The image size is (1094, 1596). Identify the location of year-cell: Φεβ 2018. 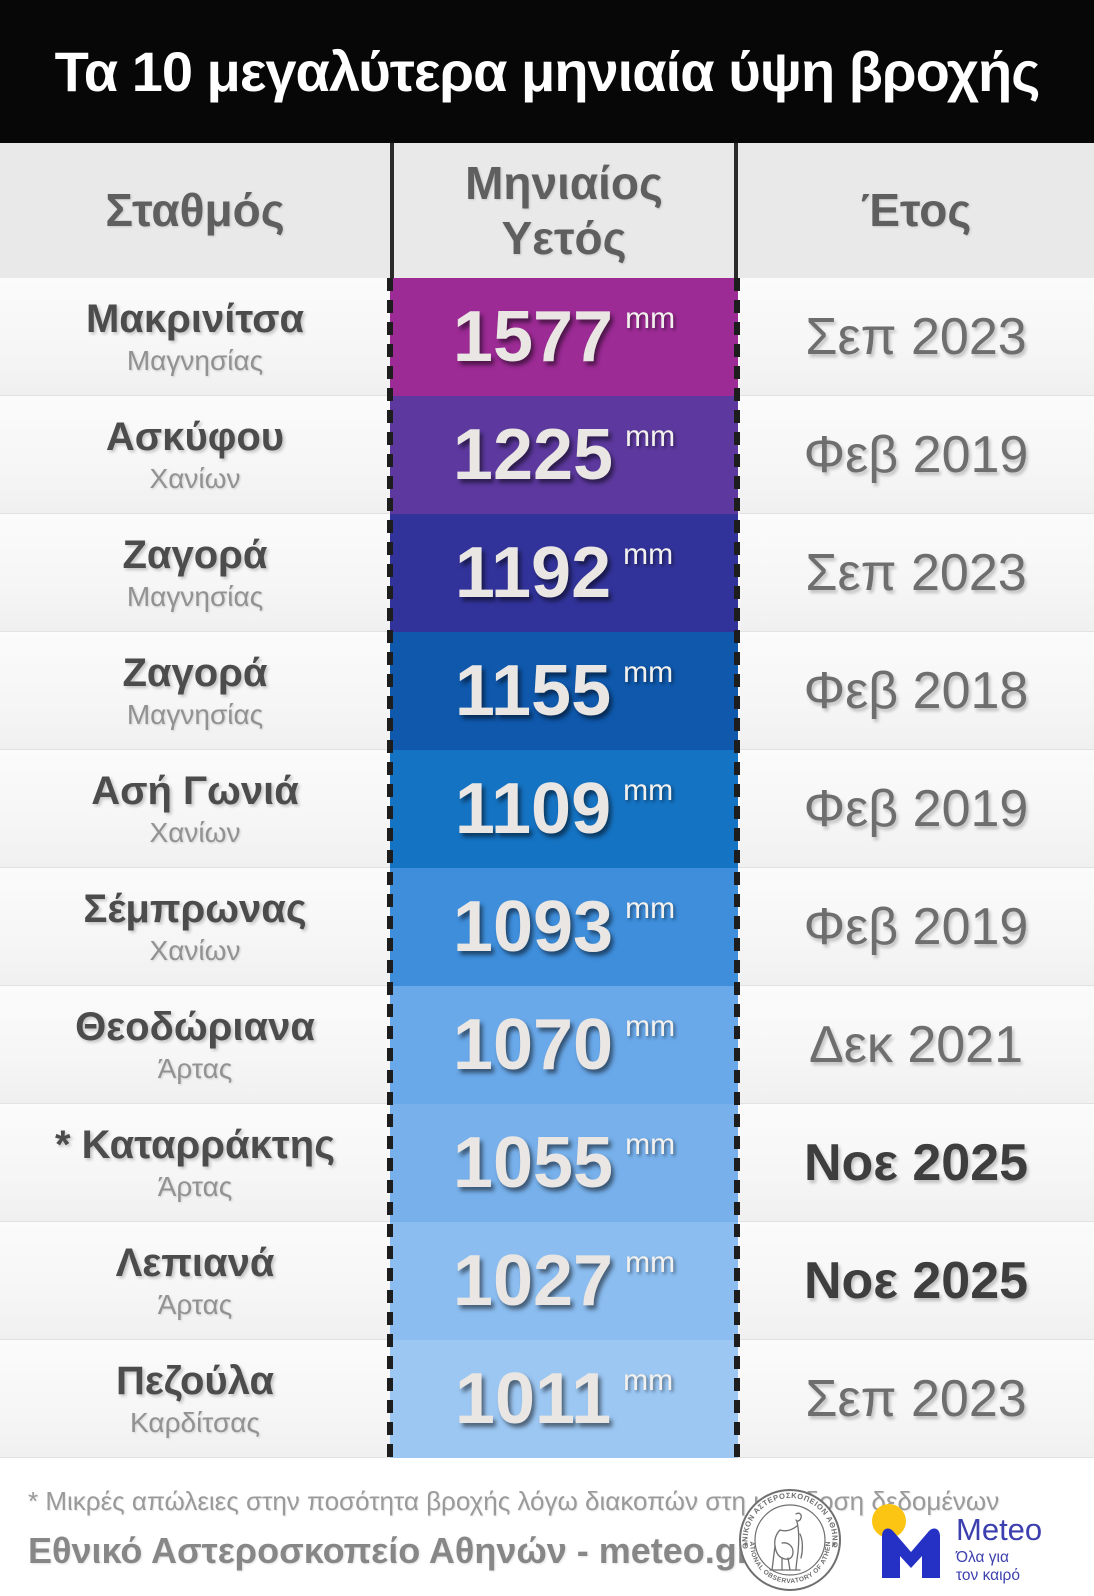
(916, 691).